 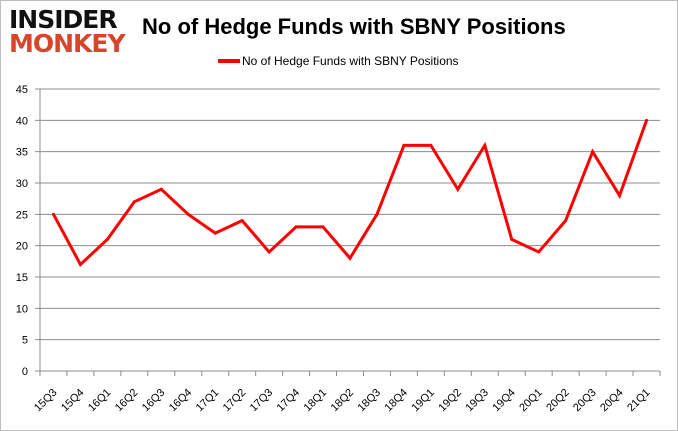 What do you see at coordinates (370, 401) in the screenshot?
I see `x-tick-label: 18Q3` at bounding box center [370, 401].